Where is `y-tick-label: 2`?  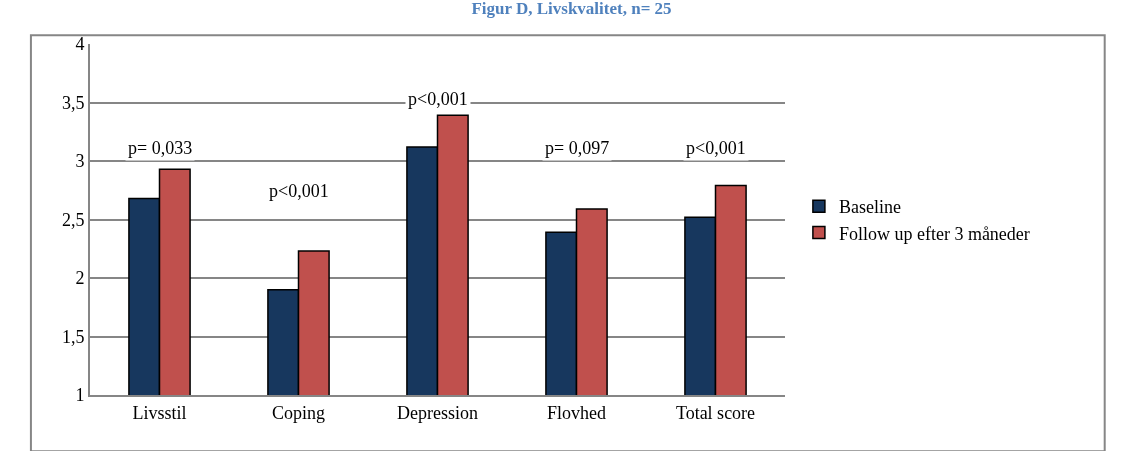 y-tick-label: 2 is located at coordinates (80, 278).